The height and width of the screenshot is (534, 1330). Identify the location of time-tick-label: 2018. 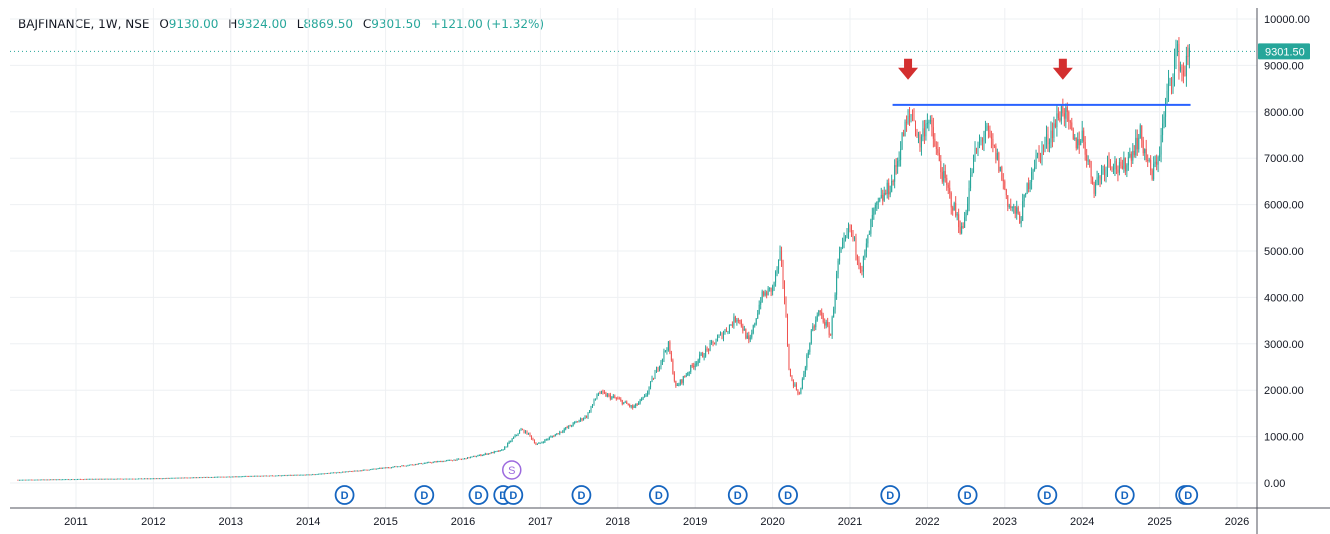
(618, 522).